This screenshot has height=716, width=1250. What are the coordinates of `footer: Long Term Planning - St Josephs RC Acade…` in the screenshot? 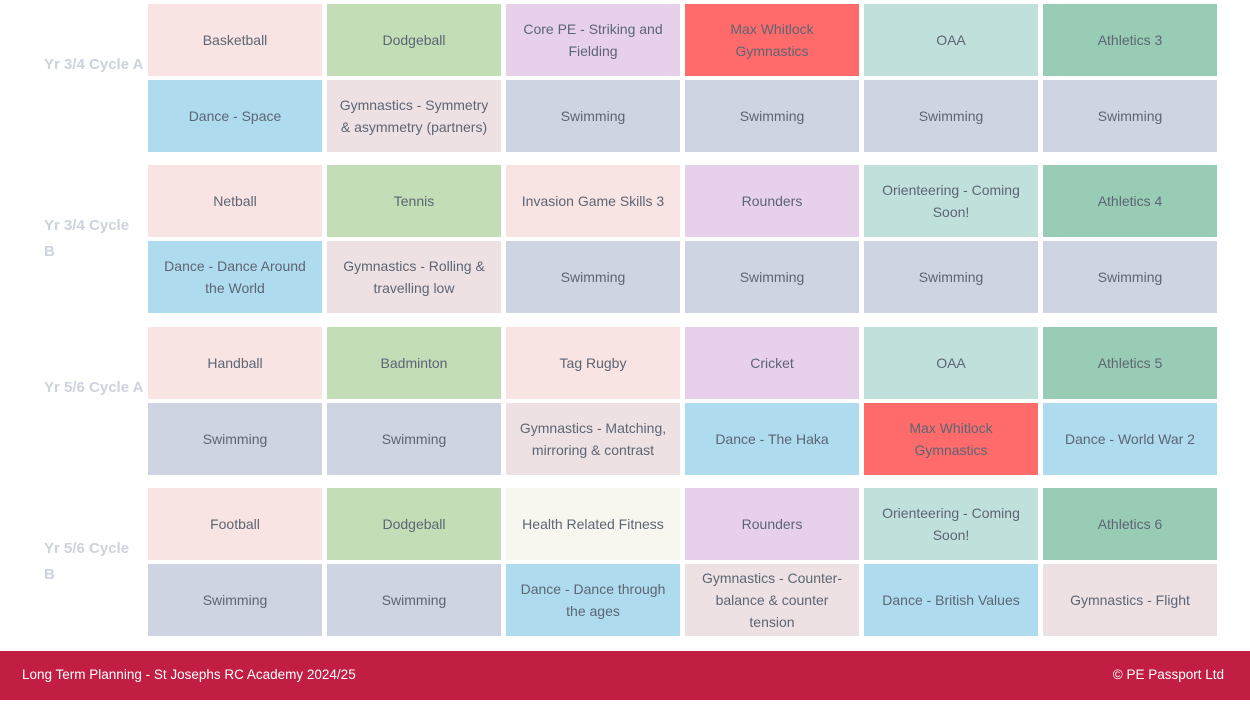 It's located at (625, 675).